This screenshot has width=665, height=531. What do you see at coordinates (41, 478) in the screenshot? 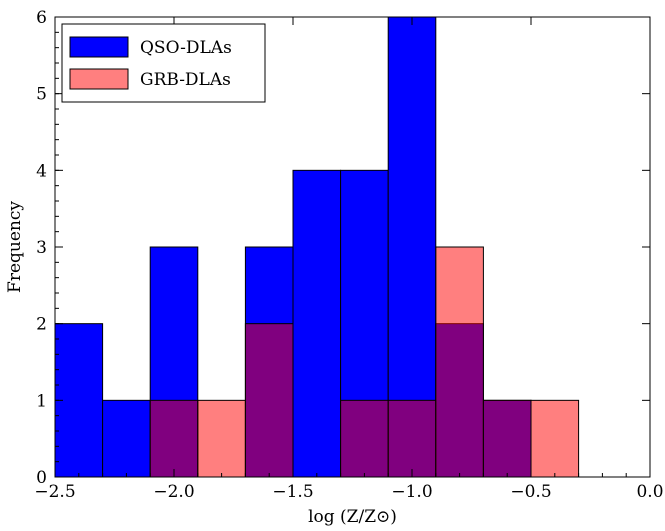
I see `y-tick-label-0: 0` at bounding box center [41, 478].